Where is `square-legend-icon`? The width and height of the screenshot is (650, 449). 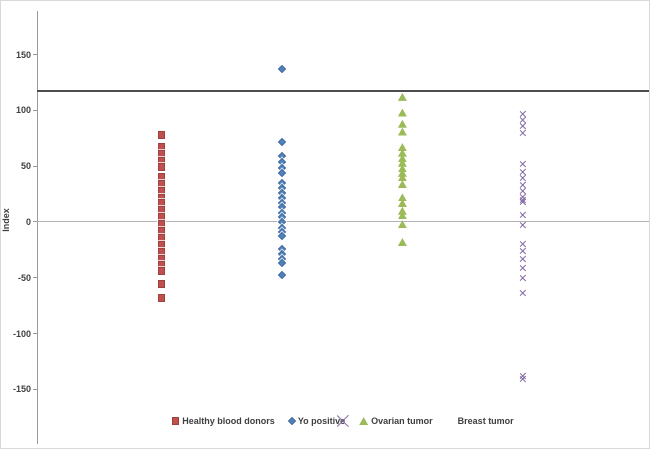 square-legend-icon is located at coordinates (176, 421).